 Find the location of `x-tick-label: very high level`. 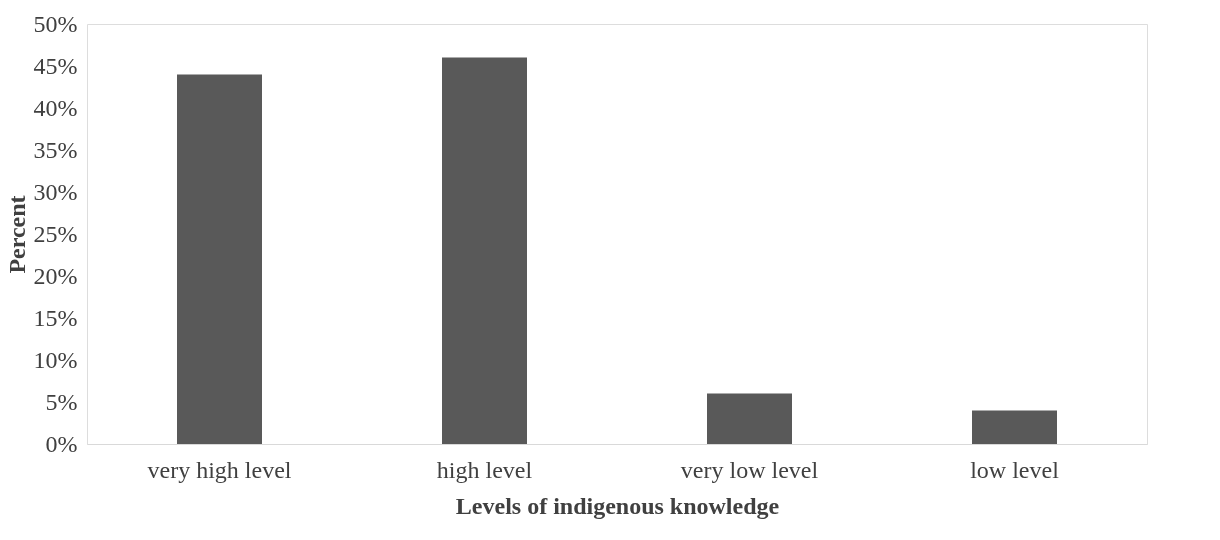

x-tick-label: very high level is located at coordinates (219, 469).